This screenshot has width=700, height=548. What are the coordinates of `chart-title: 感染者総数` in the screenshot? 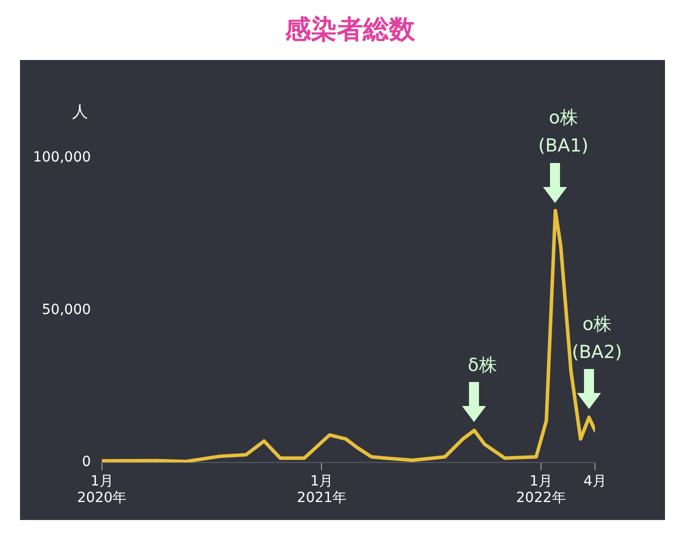 It's located at (350, 30).